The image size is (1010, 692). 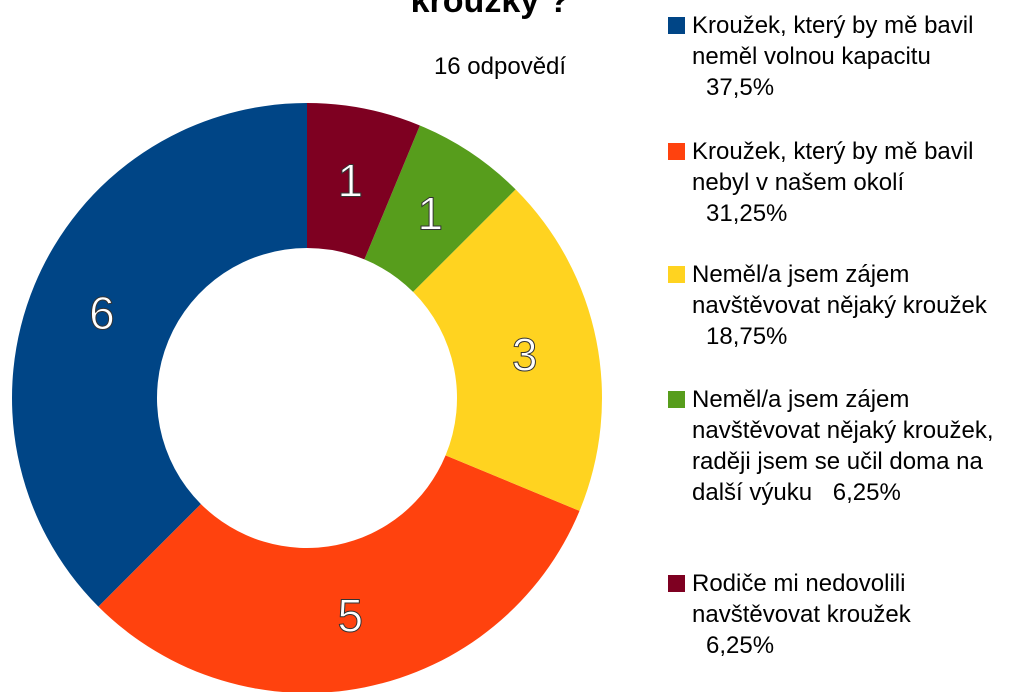 What do you see at coordinates (801, 599) in the screenshot?
I see `legend-label: Rodiče mi nedovolili navštěvovat kroužek` at bounding box center [801, 599].